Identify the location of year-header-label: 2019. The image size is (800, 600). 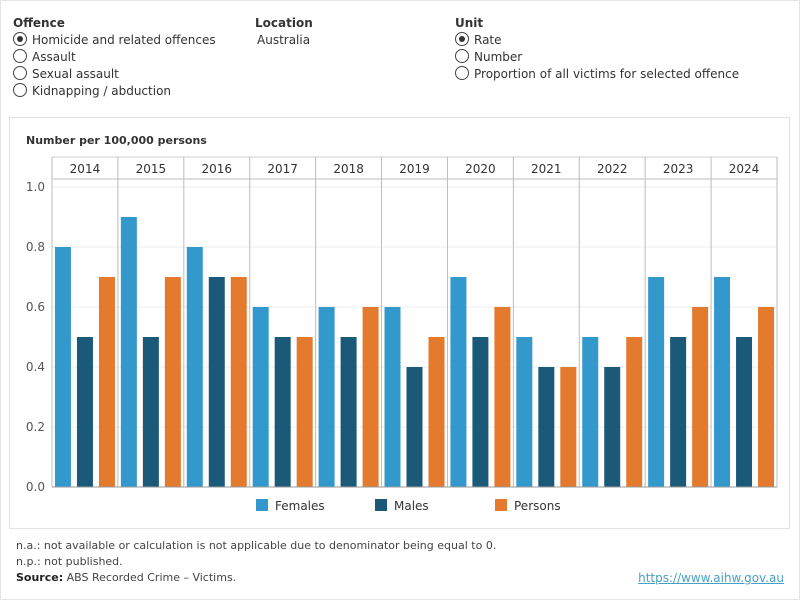
(414, 169).